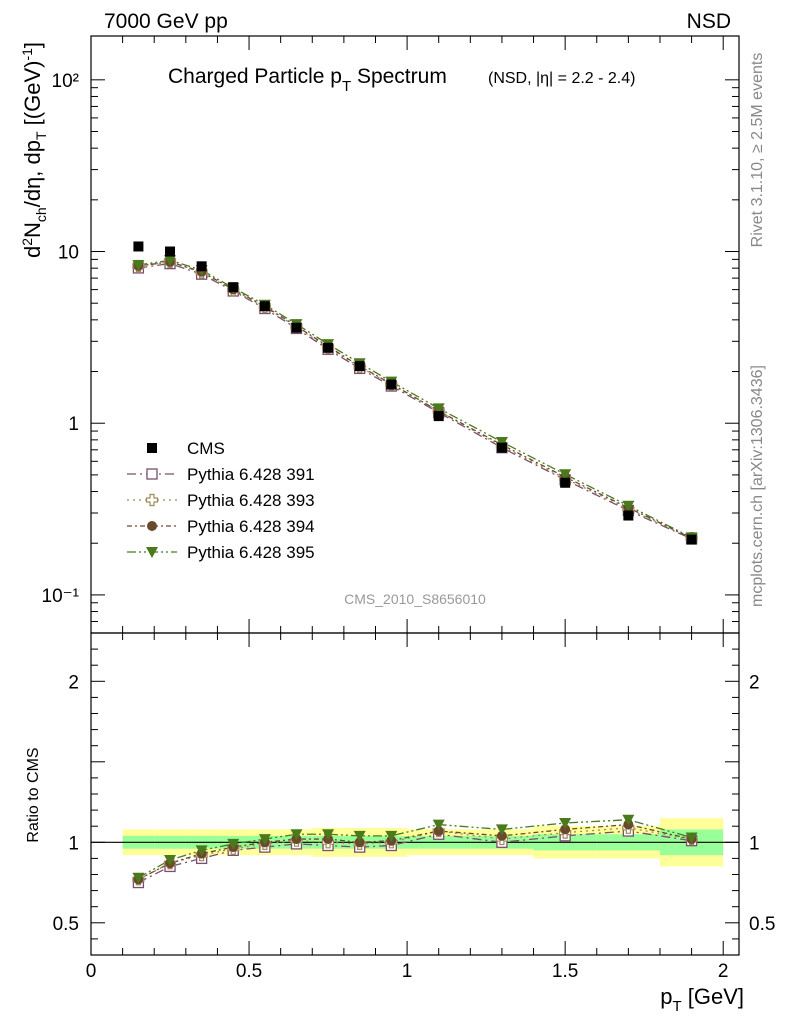 Image resolution: width=786 pixels, height=1024 pixels. Describe the element at coordinates (251, 526) in the screenshot. I see `legend-label: Pythia 6.428 394` at that location.